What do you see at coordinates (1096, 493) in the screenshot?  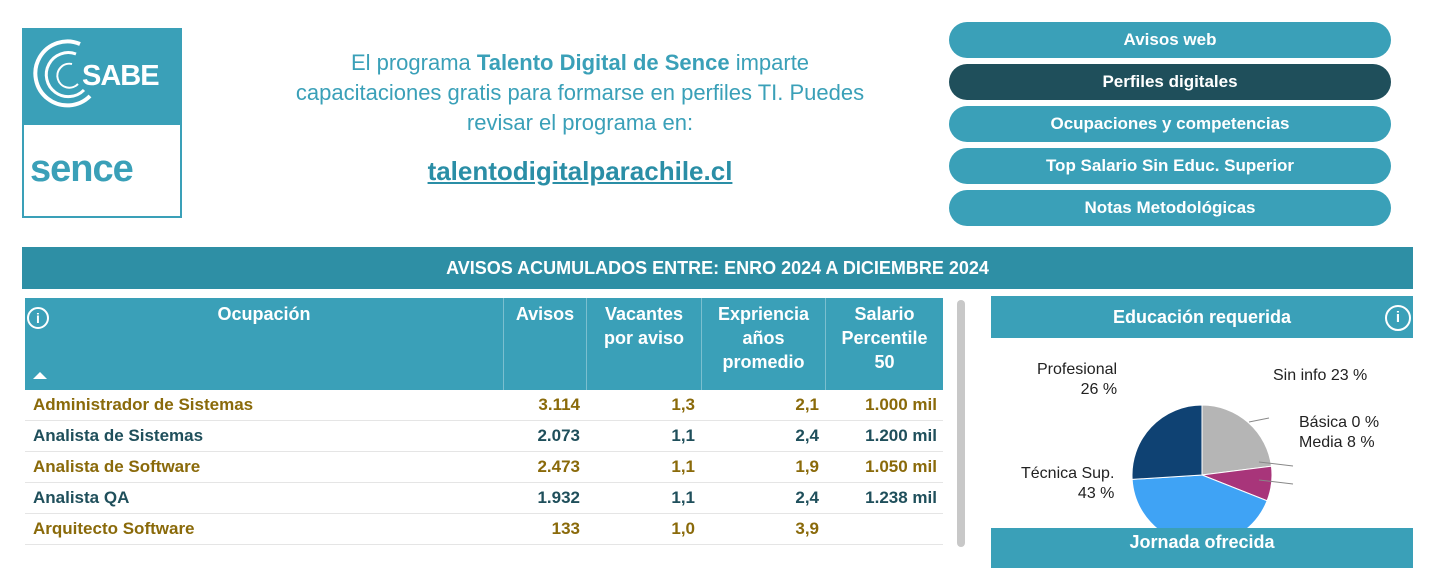 I see `pie-label-tecnica-value: 43 %` at bounding box center [1096, 493].